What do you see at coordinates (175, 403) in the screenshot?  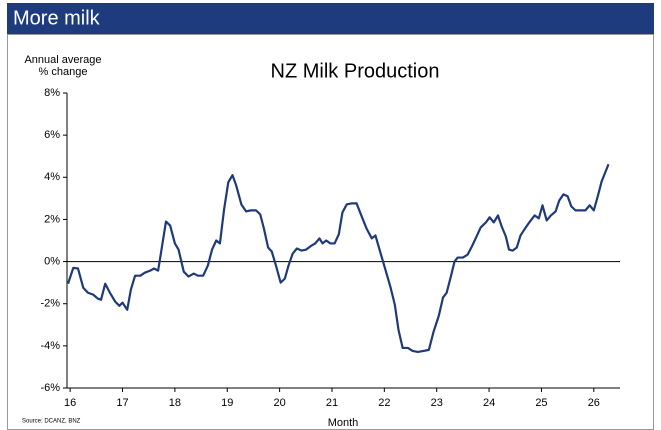 I see `x-tick-label: 18` at bounding box center [175, 403].